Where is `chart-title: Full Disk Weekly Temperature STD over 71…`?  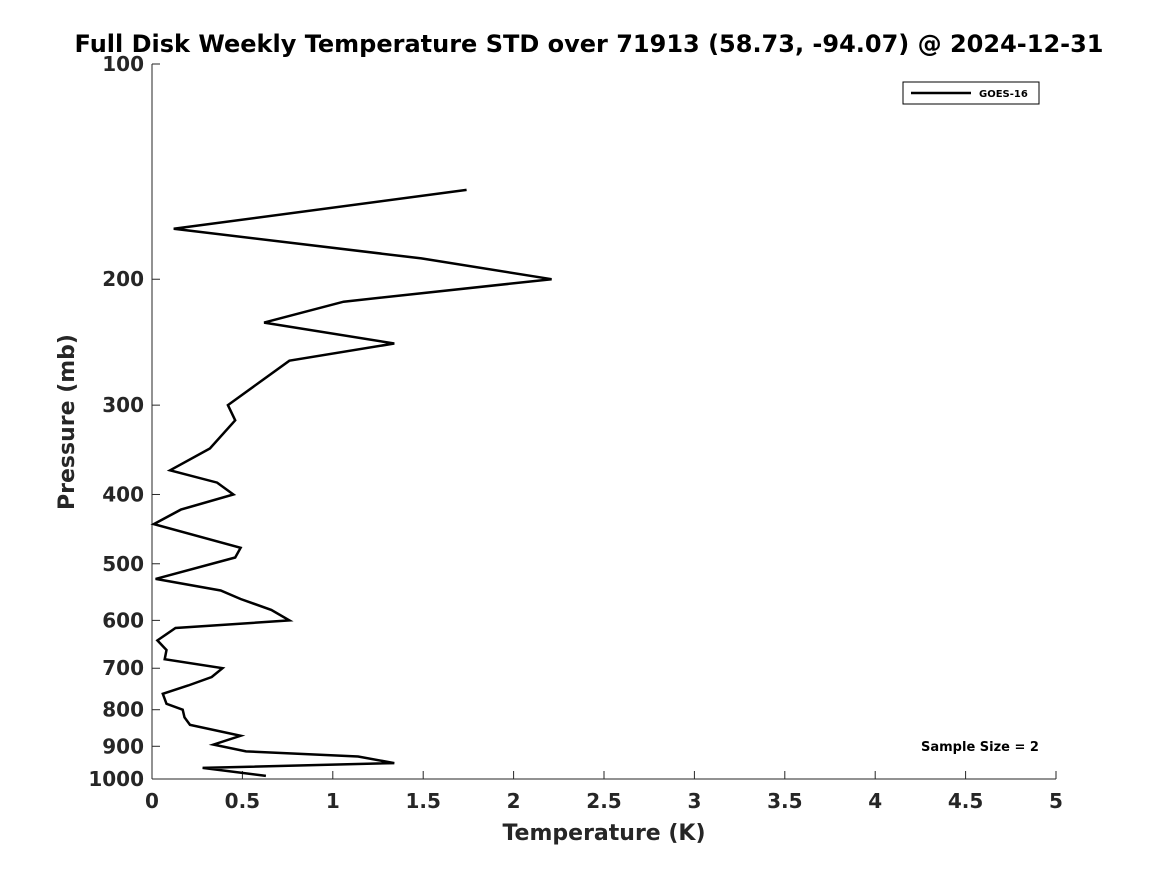
chart-title: Full Disk Weekly Temperature STD over 71… is located at coordinates (589, 44).